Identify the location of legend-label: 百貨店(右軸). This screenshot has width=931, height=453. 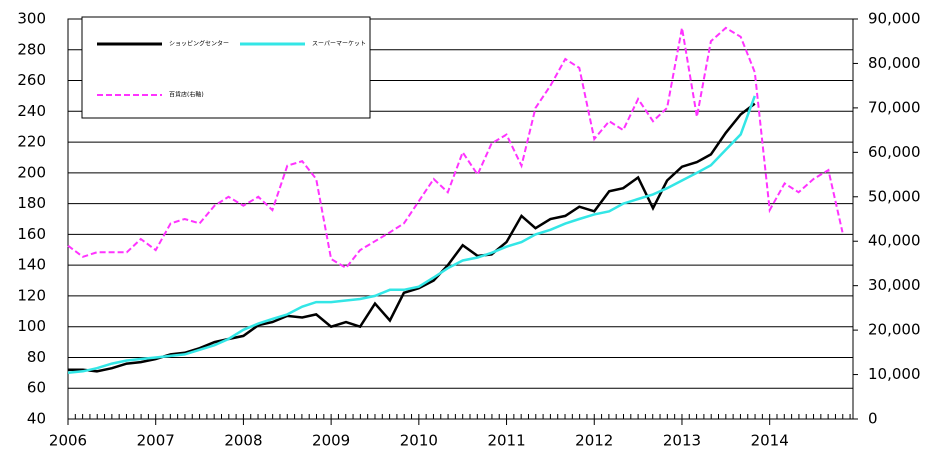
(186, 95).